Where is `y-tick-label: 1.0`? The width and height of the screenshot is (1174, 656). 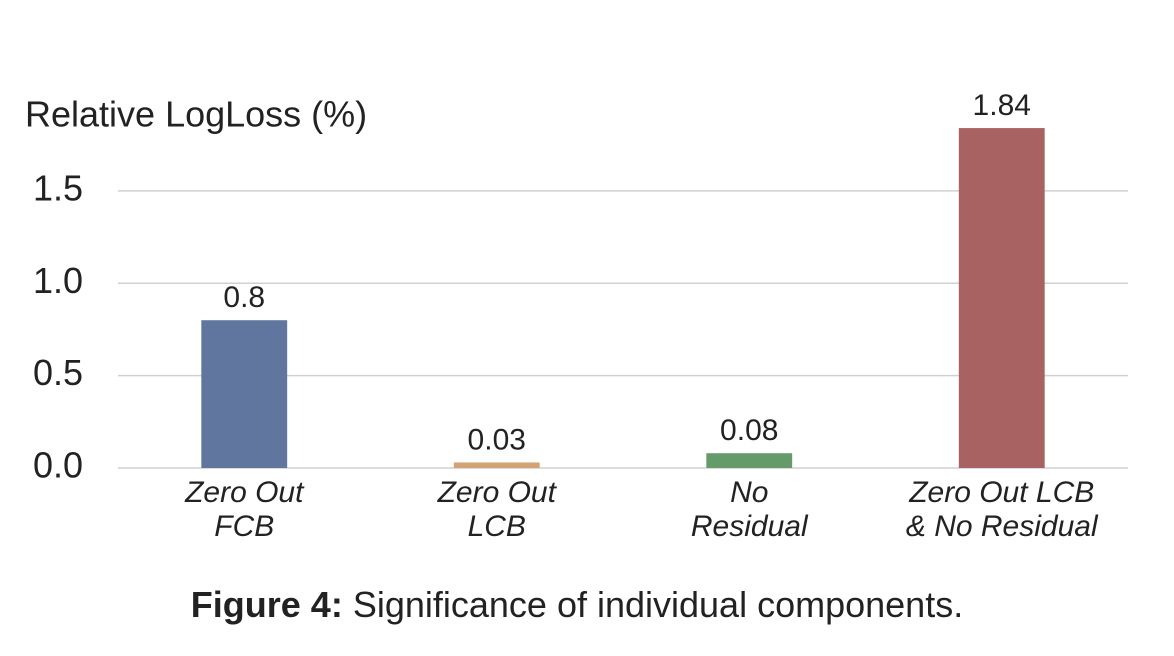 y-tick-label: 1.0 is located at coordinates (58, 280).